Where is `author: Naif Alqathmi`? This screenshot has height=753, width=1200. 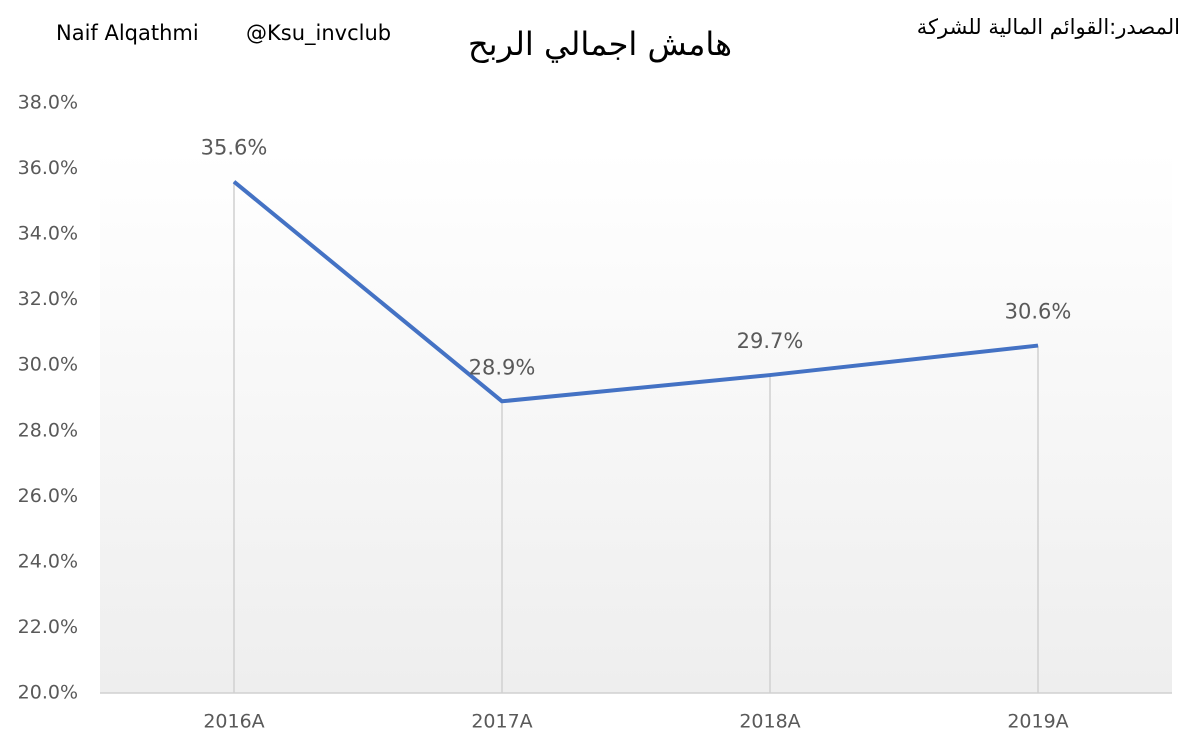
author: Naif Alqathmi is located at coordinates (127, 33).